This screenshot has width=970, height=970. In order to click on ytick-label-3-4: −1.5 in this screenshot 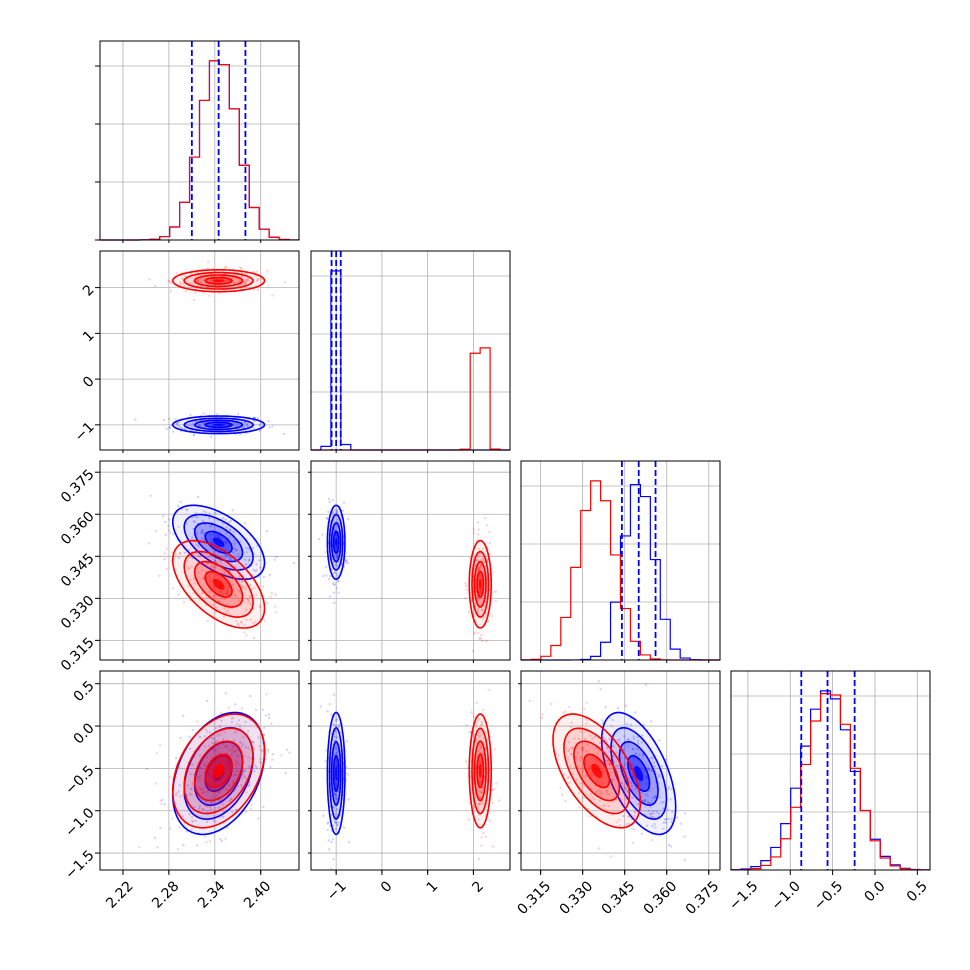, I will do `click(79, 864)`.